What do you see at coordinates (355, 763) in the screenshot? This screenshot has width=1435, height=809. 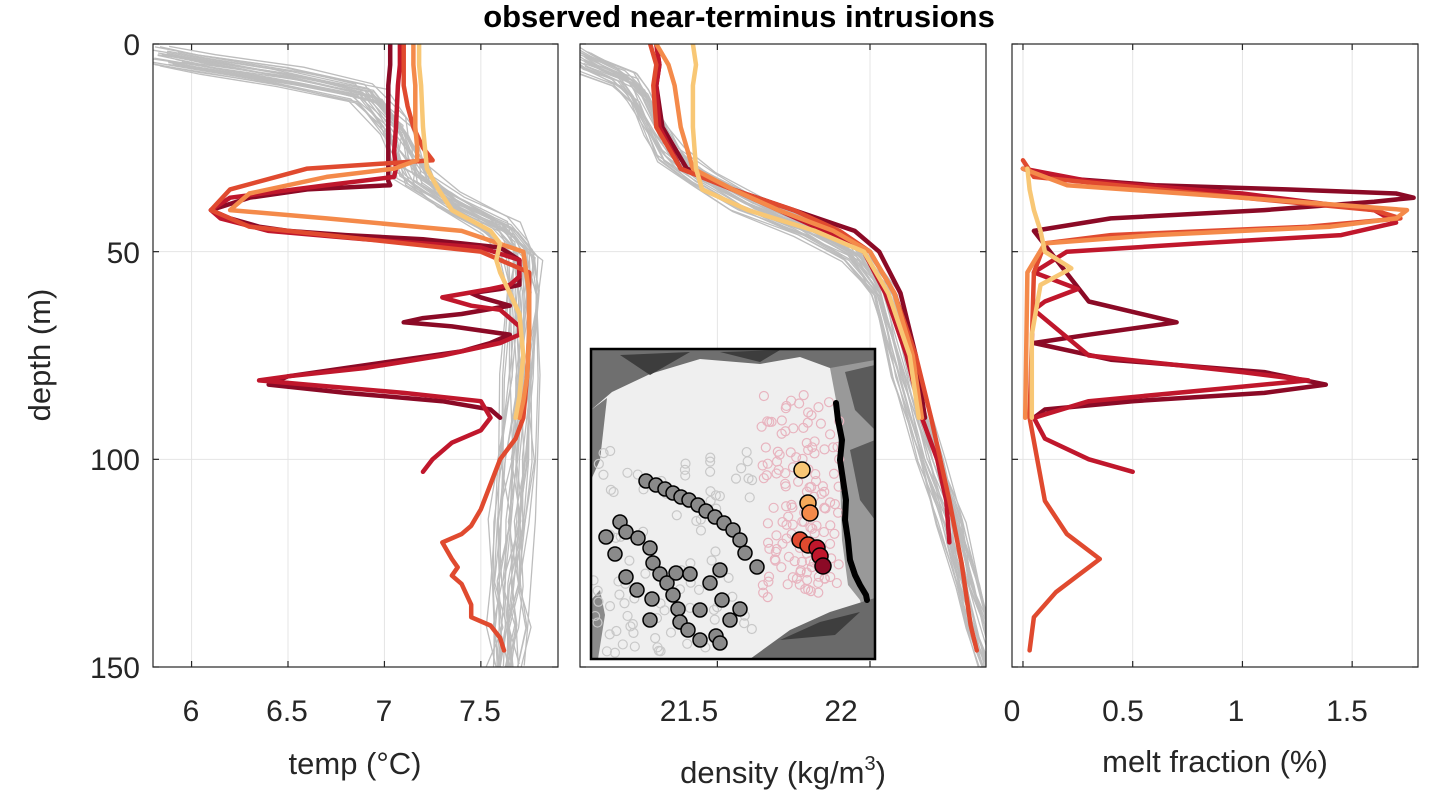 I see `x-axis-label-temp: temp (°C)` at bounding box center [355, 763].